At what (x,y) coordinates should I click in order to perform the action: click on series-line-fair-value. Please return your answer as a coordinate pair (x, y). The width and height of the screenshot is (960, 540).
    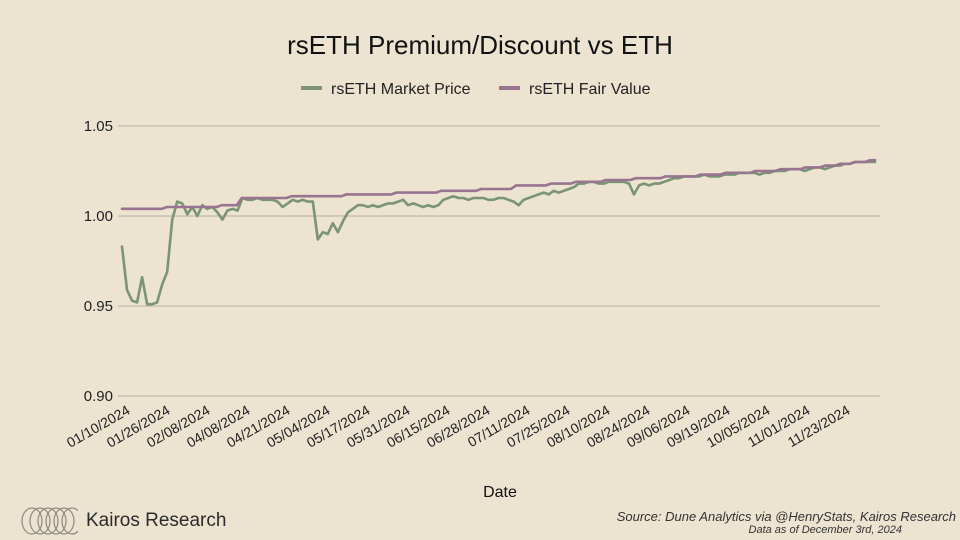
    Looking at the image, I should click on (498, 184).